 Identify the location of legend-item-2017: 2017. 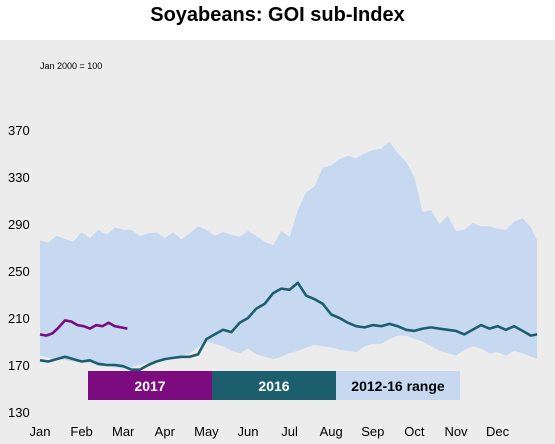
(150, 385).